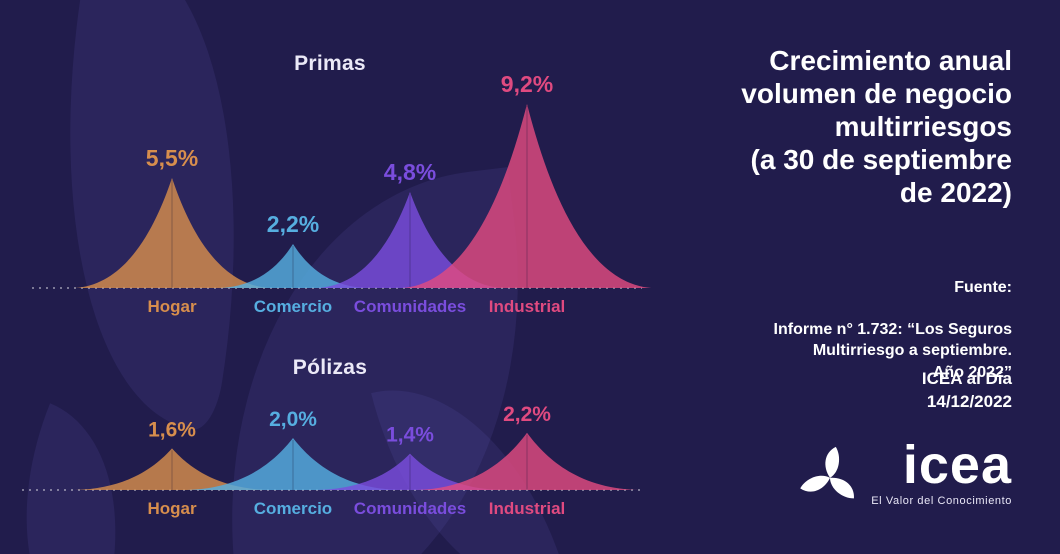 The image size is (1060, 554). Describe the element at coordinates (330, 63) in the screenshot. I see `chart-title-primas: Primas` at that location.